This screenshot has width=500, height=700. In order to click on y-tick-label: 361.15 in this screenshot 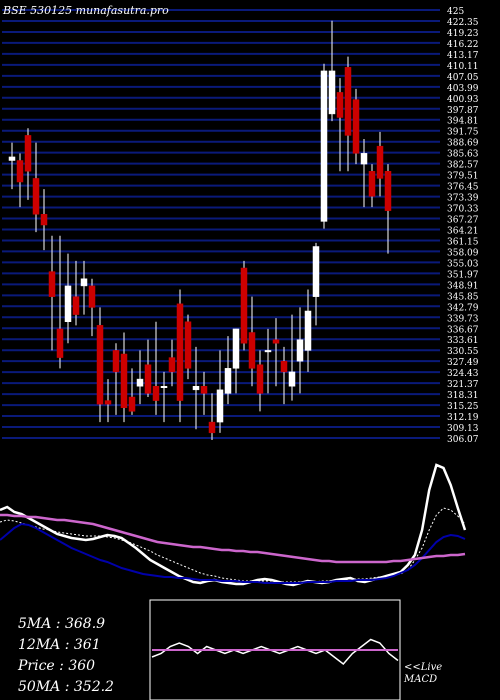, I will do `click(463, 242)`.